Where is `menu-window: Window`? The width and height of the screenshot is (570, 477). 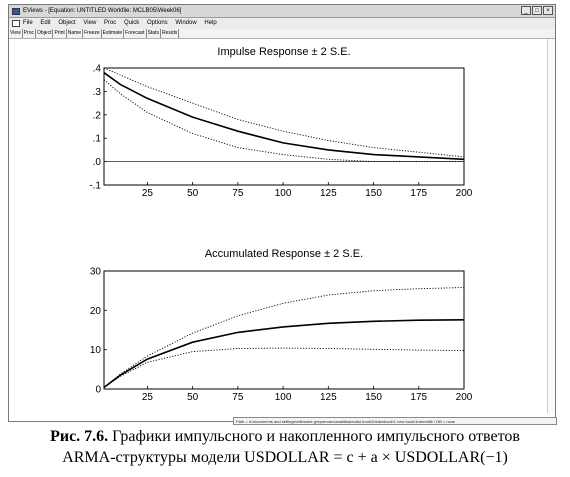 menu-window: Window is located at coordinates (186, 23).